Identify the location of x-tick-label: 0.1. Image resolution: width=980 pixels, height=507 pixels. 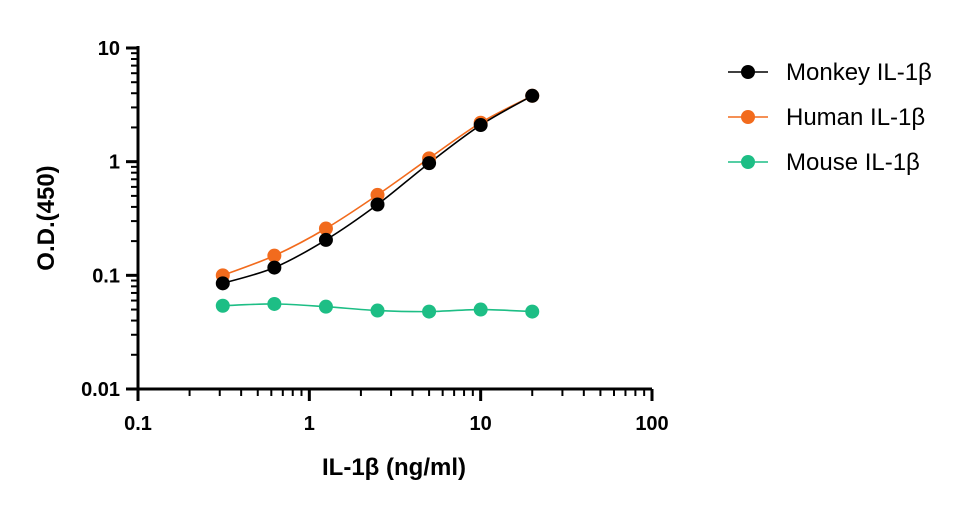
(138, 424).